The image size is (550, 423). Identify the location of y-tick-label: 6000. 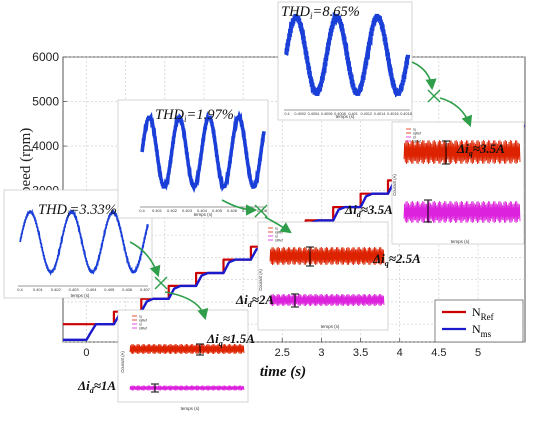
(45, 57).